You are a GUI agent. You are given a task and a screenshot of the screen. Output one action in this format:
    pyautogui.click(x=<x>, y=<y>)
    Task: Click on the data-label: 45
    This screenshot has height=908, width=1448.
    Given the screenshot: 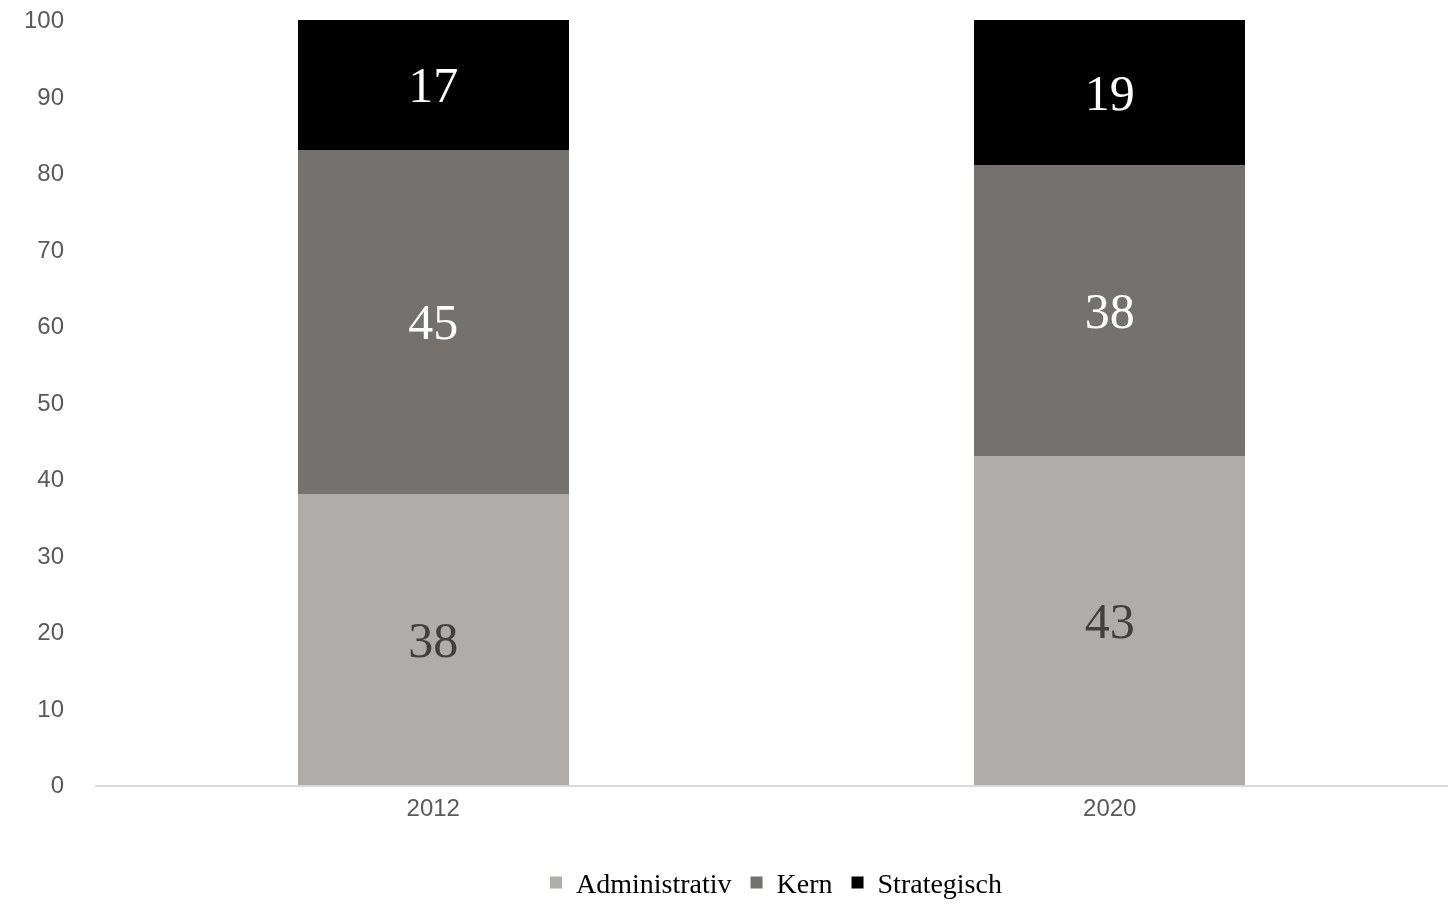 What is the action you would take?
    pyautogui.click(x=433, y=322)
    